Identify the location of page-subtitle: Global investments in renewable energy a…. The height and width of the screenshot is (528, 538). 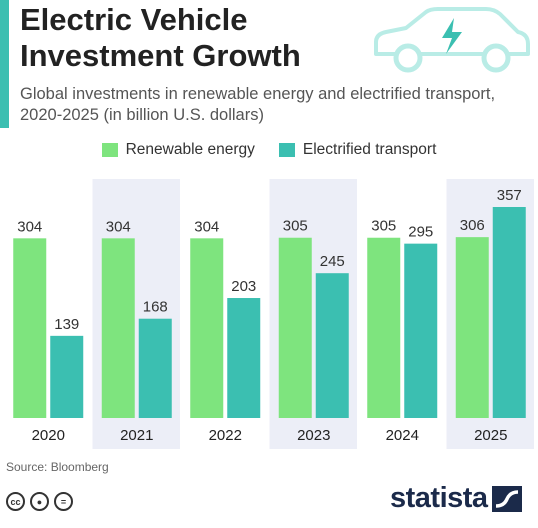
(258, 104).